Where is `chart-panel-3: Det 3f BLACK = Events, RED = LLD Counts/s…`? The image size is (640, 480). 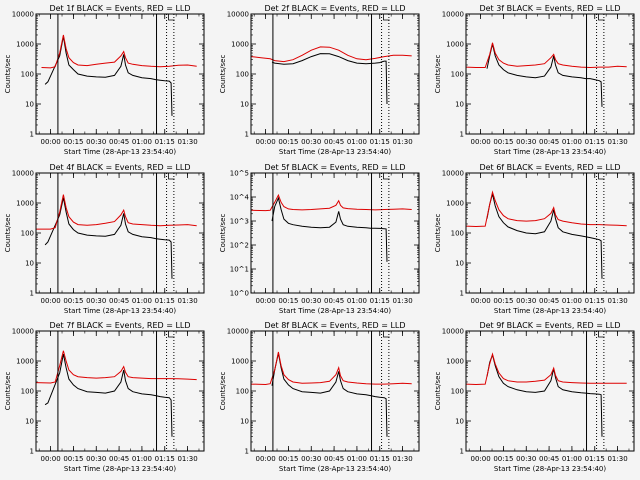 chart-panel-3: Det 3f BLACK = Events, RED = LLD Counts/s… is located at coordinates (534, 80).